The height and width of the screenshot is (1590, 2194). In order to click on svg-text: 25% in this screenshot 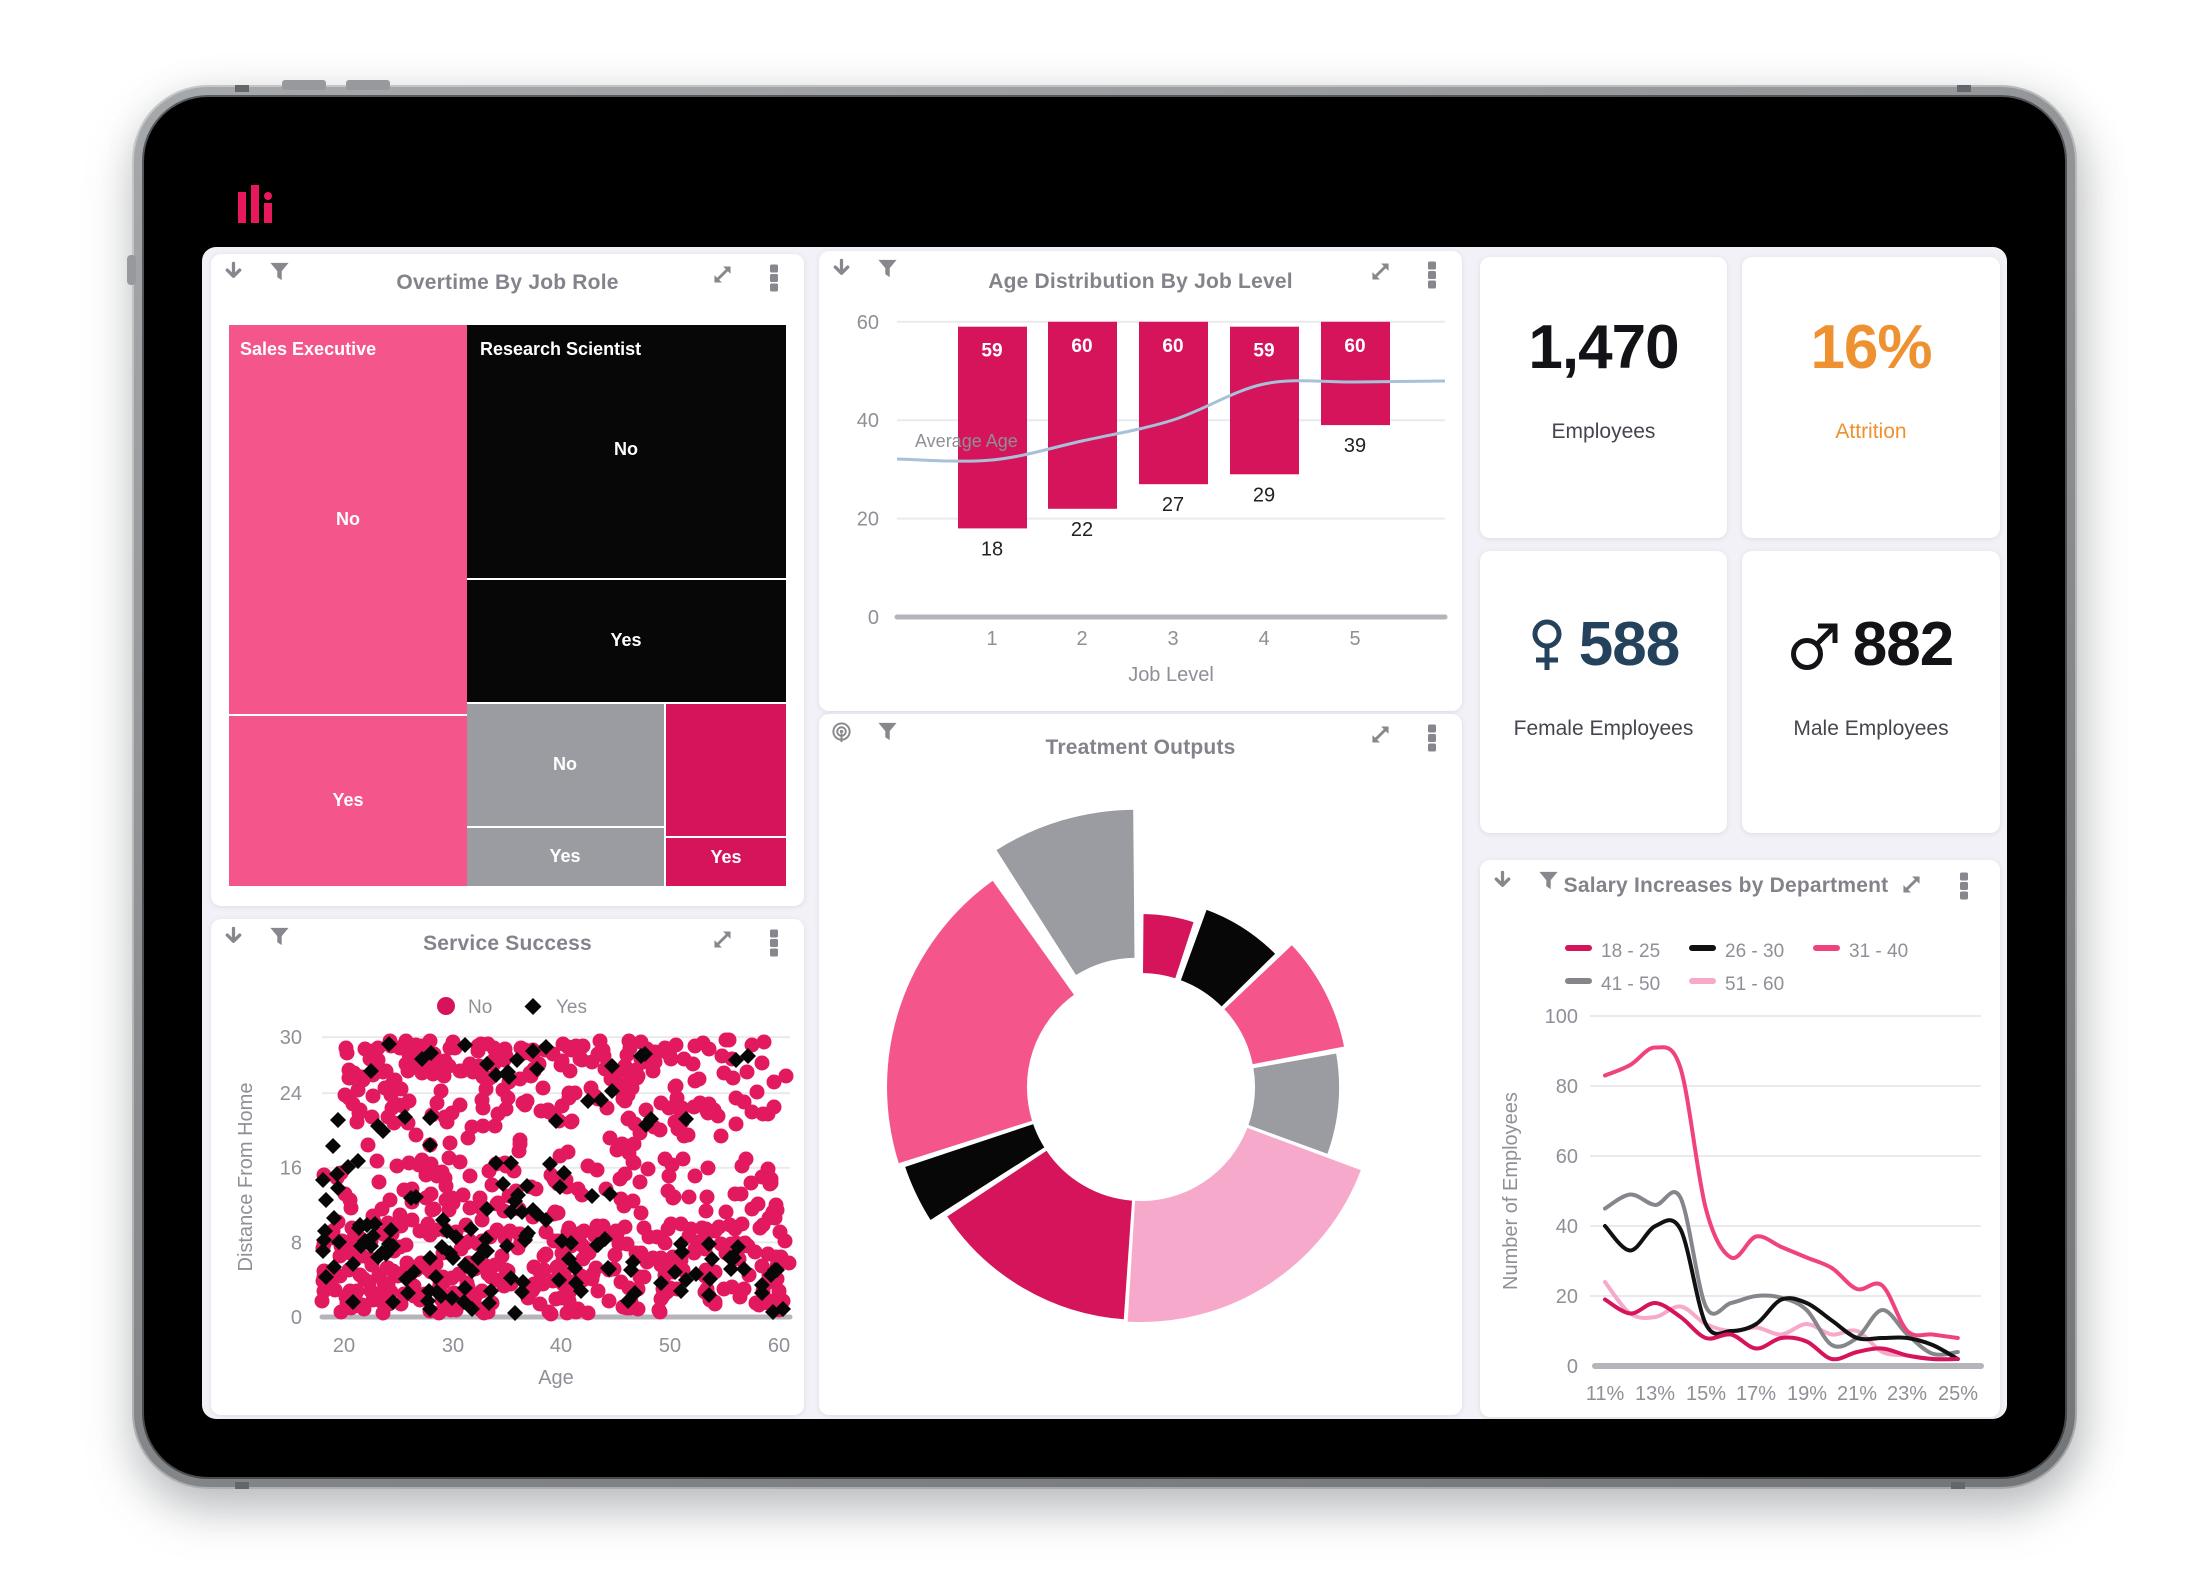, I will do `click(1958, 1394)`.